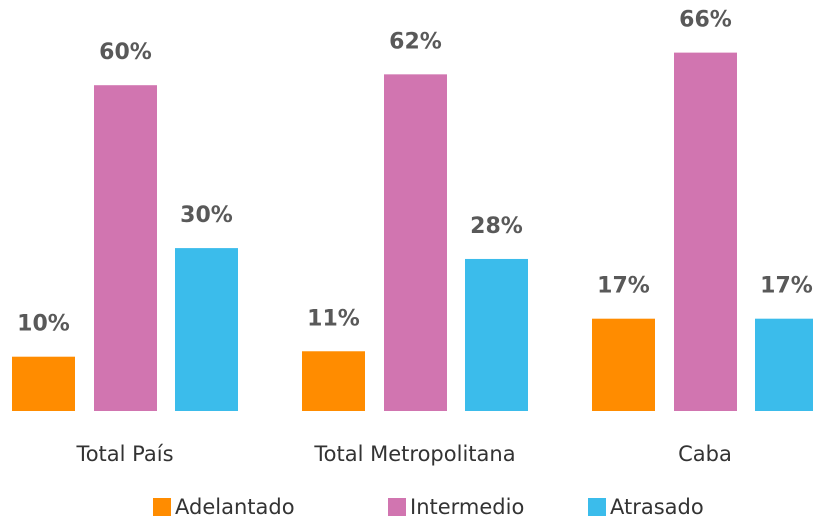 This screenshot has height=520, width=813. Describe the element at coordinates (415, 41) in the screenshot. I see `value-label: 62%` at that location.